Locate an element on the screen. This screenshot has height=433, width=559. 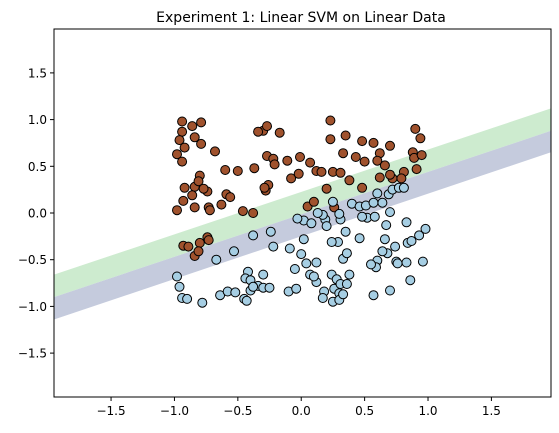
x-tick-label: −1.5 is located at coordinates (110, 411).